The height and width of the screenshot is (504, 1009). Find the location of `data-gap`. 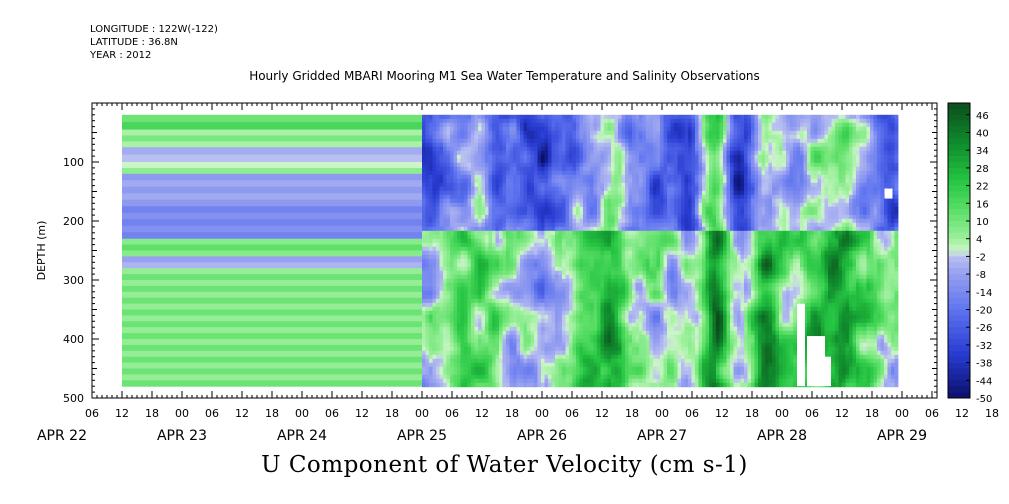

data-gap is located at coordinates (824, 371).